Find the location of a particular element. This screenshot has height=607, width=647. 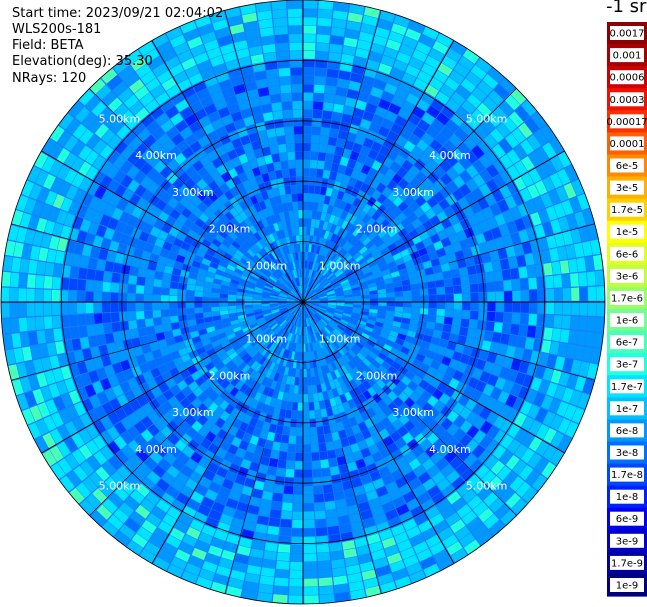

colorbar-label-box is located at coordinates (627, 364).